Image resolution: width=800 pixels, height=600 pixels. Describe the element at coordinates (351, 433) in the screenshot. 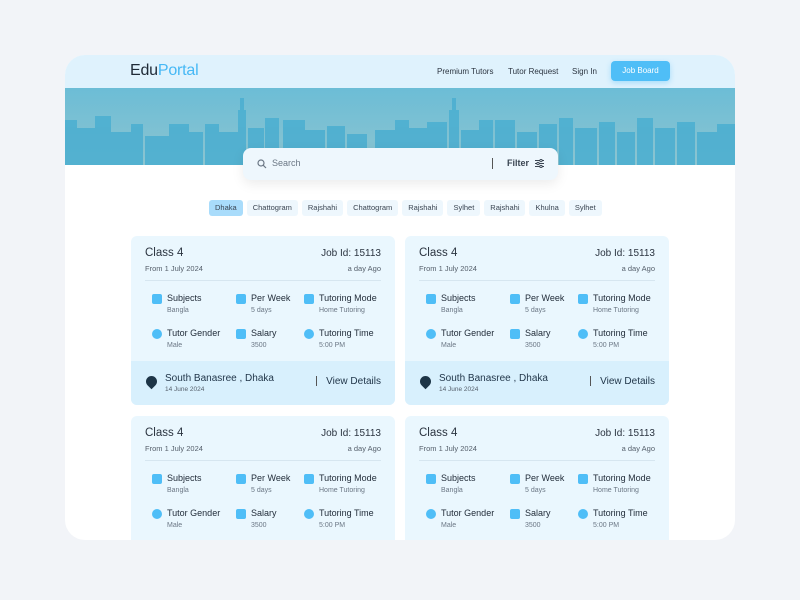

I see `job-id: Job Id: 15113` at that location.